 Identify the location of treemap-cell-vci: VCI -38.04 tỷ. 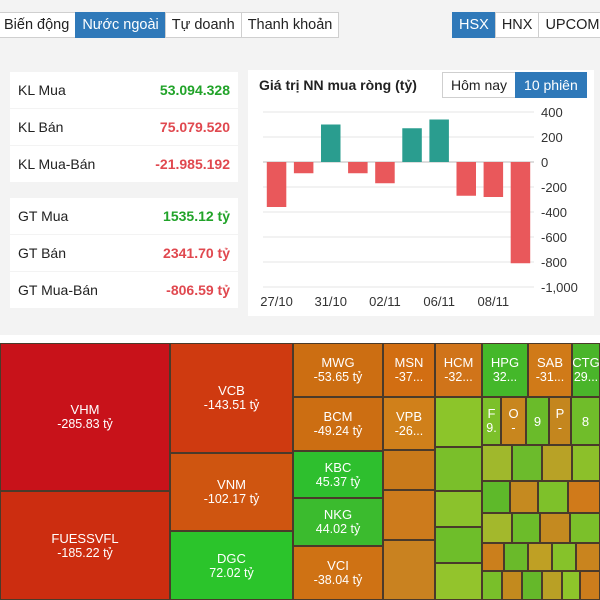
(338, 573).